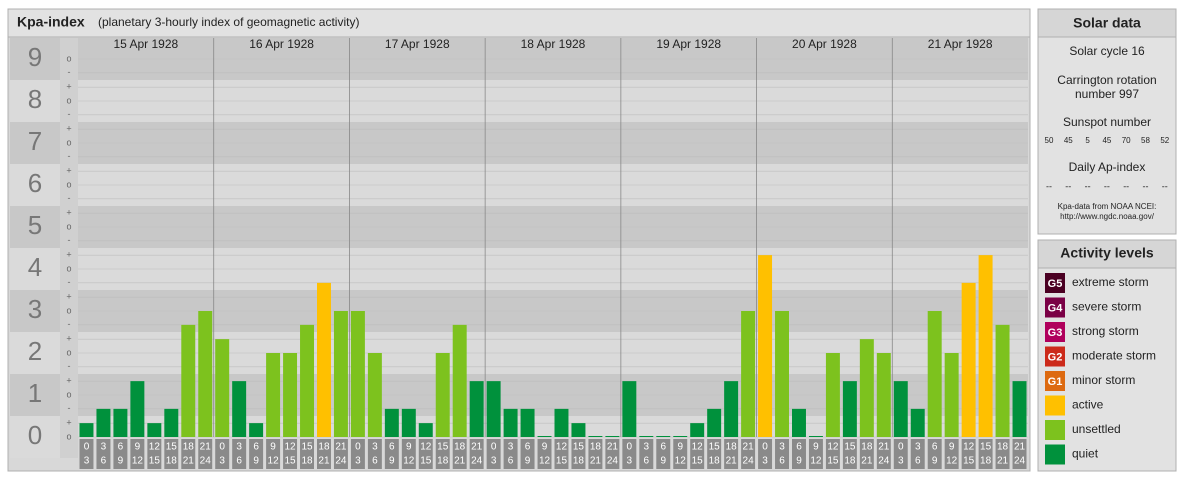 This screenshot has height=480, width=1184. Describe the element at coordinates (519, 23) in the screenshot. I see `title-bar` at that location.